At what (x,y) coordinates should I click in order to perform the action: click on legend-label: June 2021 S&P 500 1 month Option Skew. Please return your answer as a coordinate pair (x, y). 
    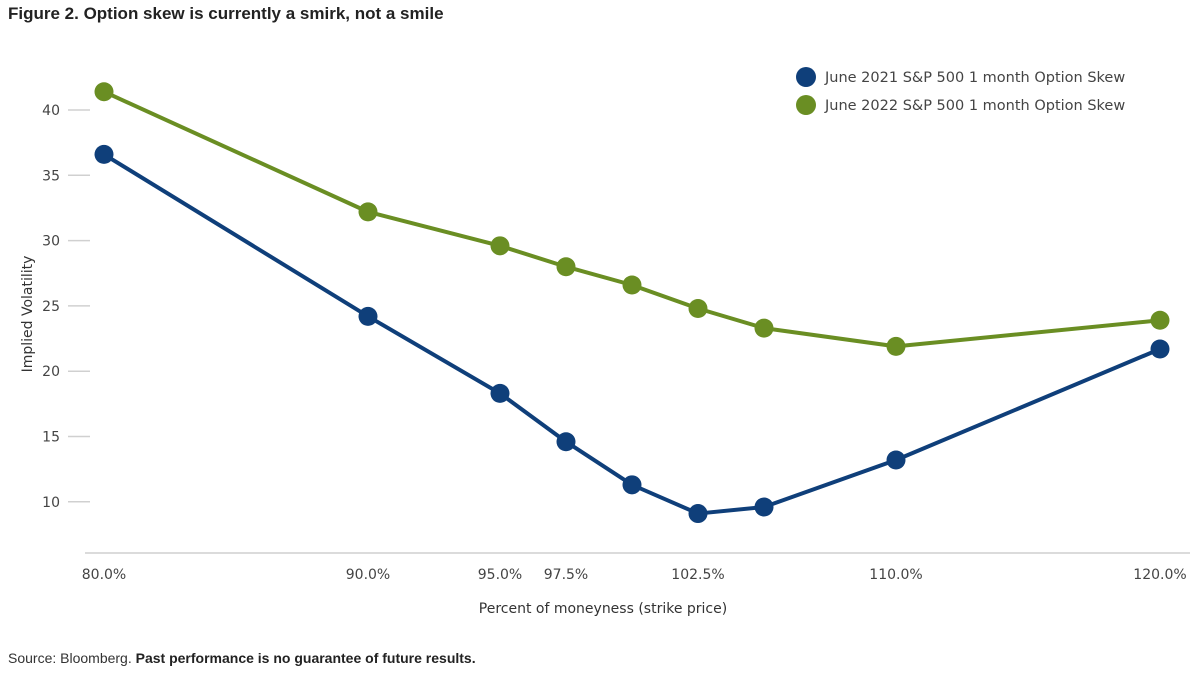
    Looking at the image, I should click on (974, 78).